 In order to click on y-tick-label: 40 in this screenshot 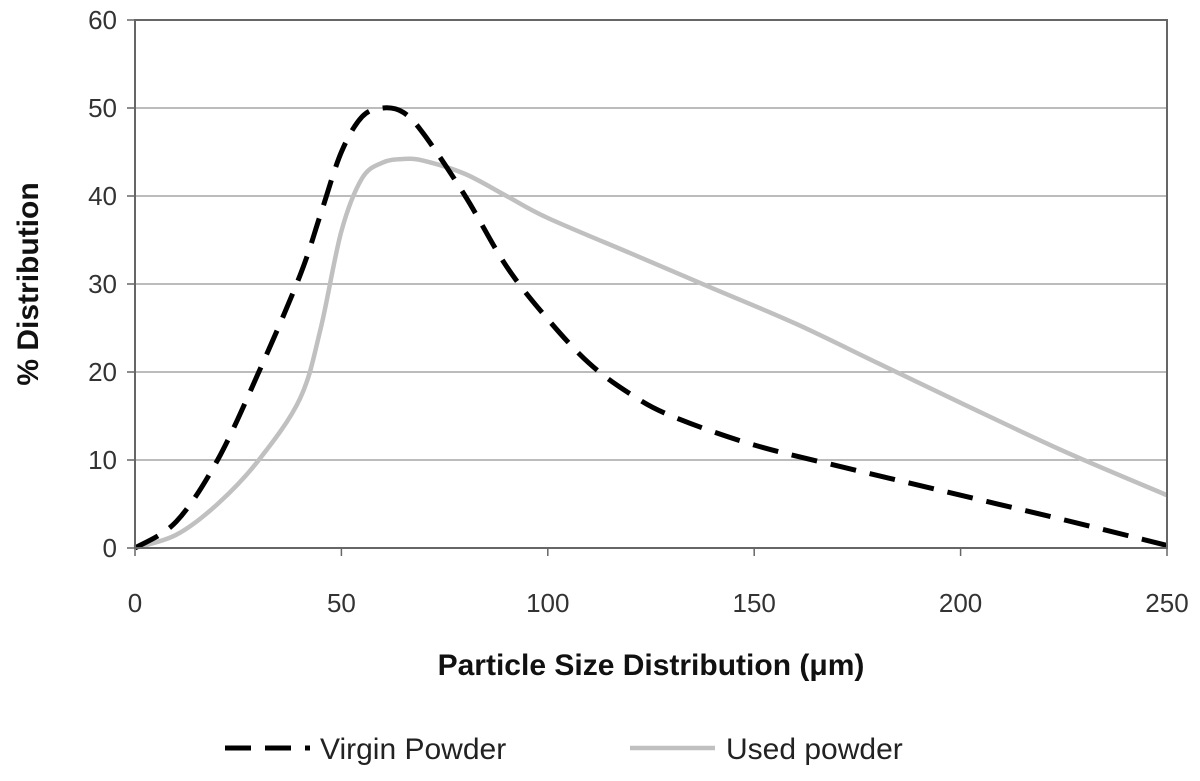, I will do `click(102, 196)`.